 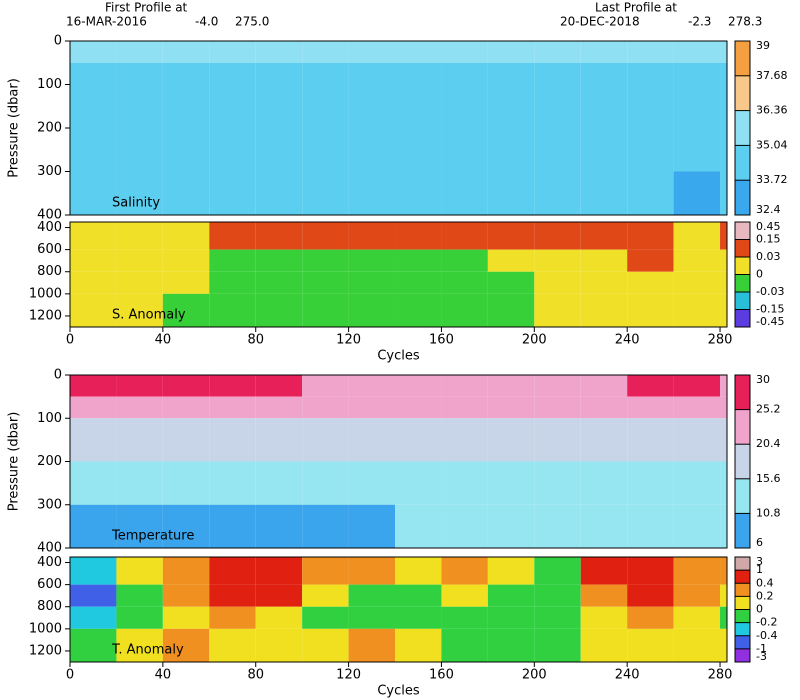 What do you see at coordinates (745, 22) in the screenshot?
I see `last-lon: 278.3` at bounding box center [745, 22].